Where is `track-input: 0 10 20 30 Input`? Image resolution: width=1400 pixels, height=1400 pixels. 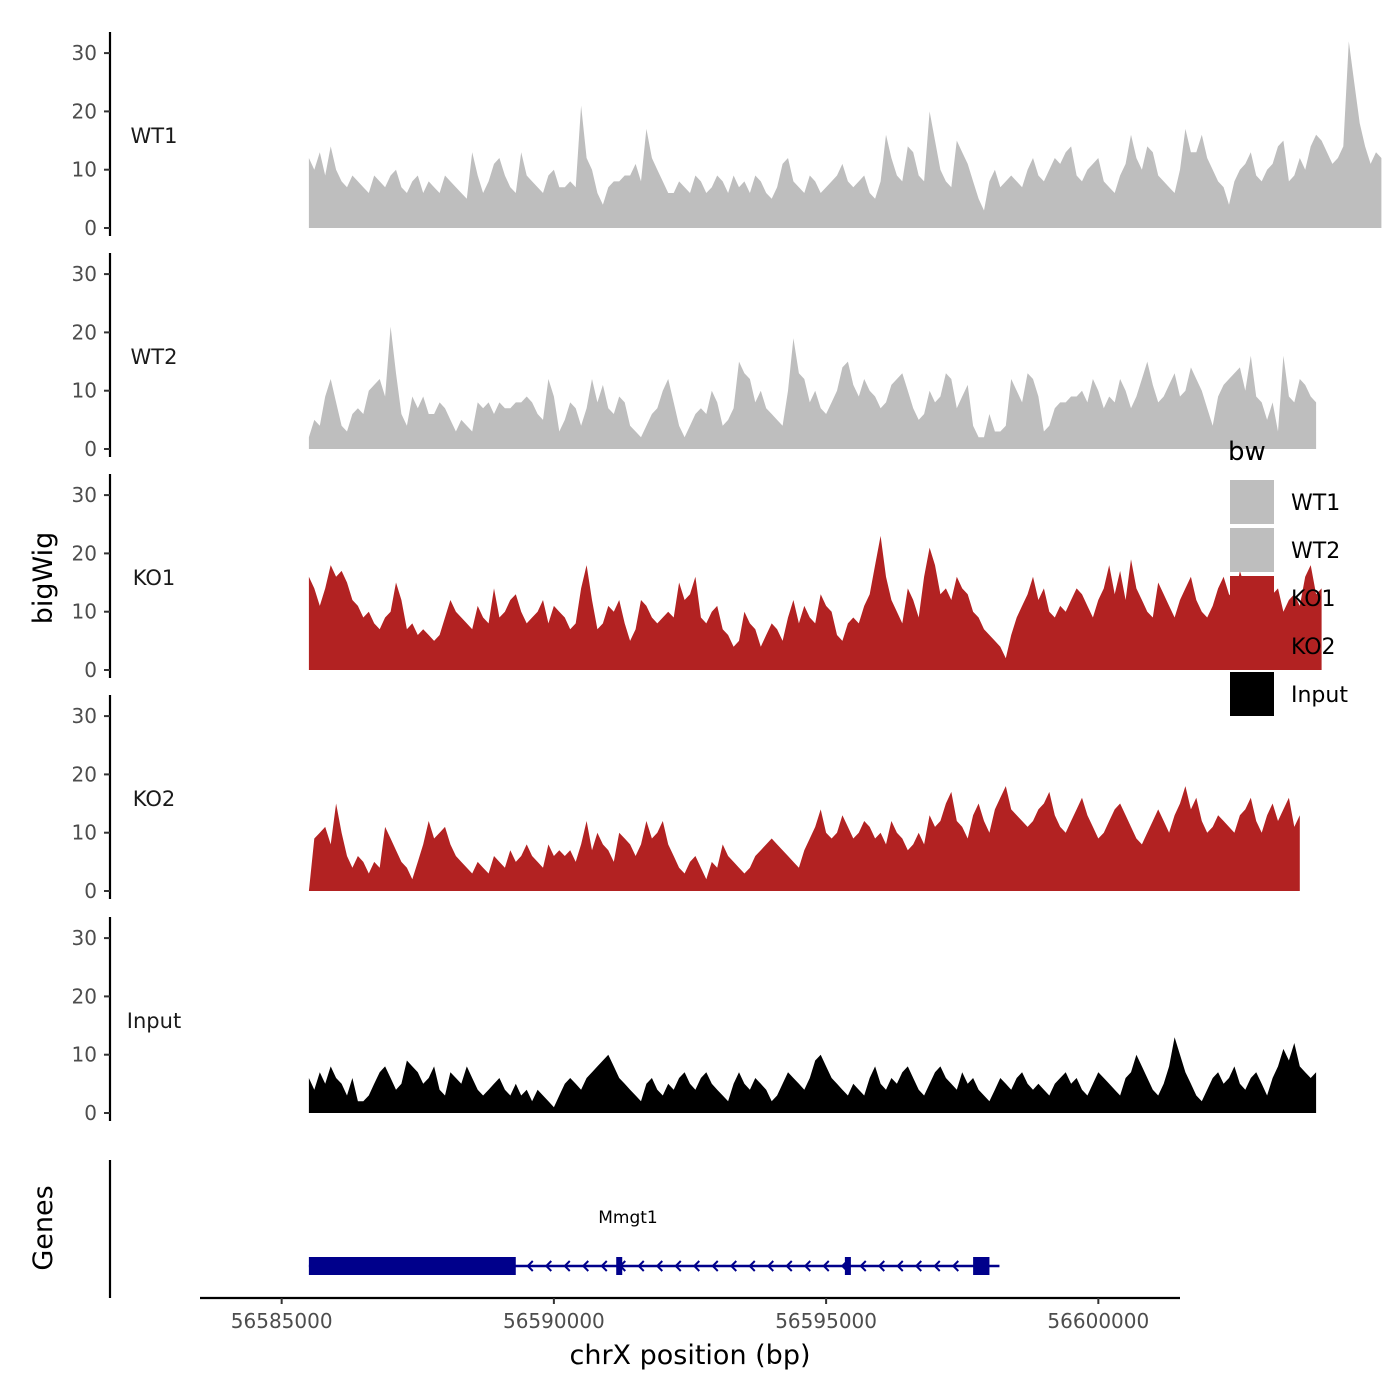
track-input: 0 10 20 30 Input is located at coordinates (694, 1021).